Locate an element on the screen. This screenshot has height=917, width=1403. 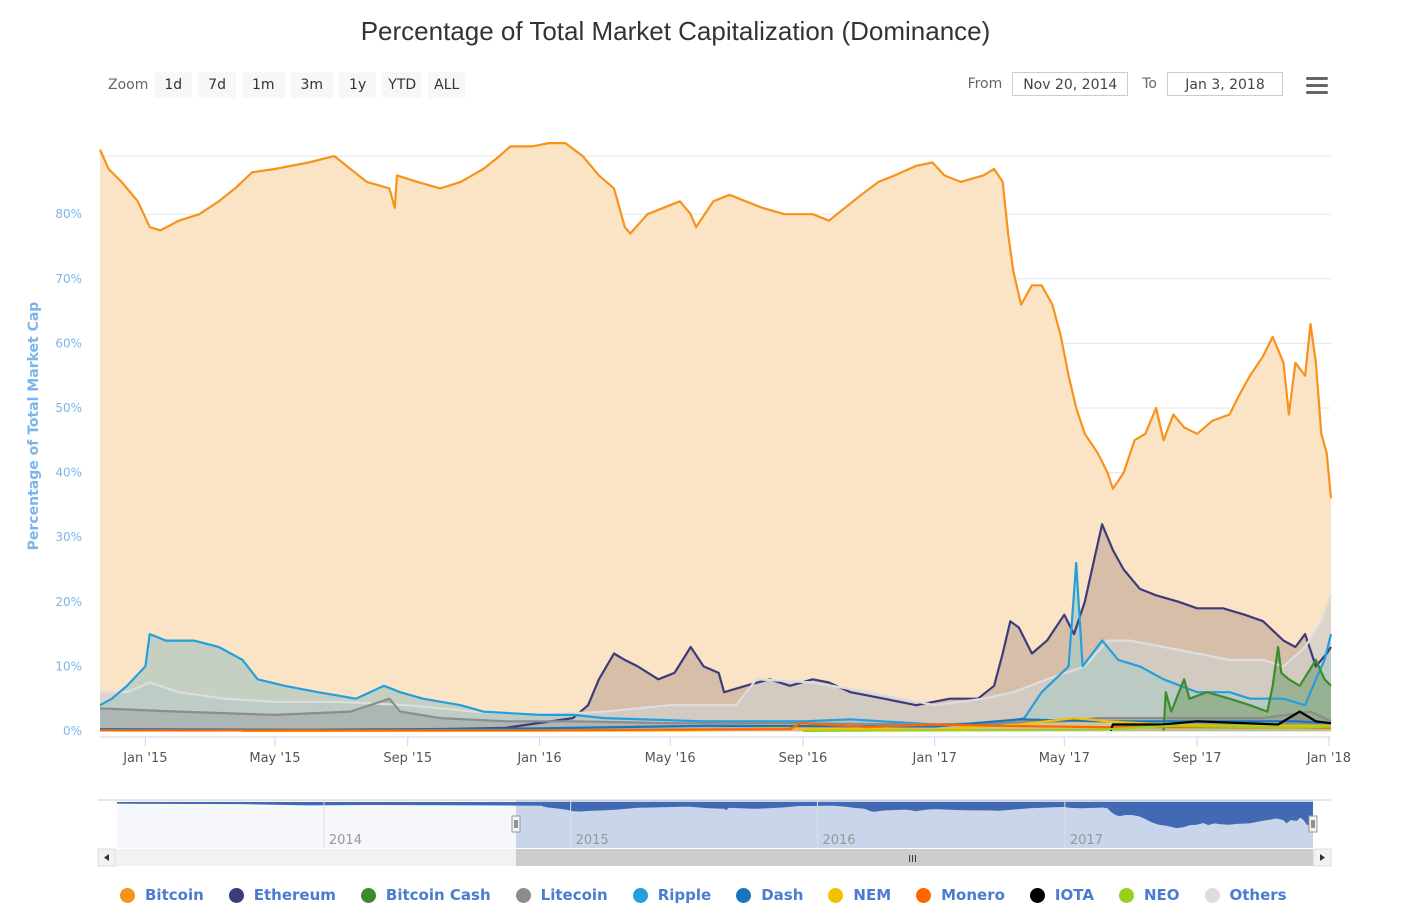
y-tick-label: 20% is located at coordinates (68, 602).